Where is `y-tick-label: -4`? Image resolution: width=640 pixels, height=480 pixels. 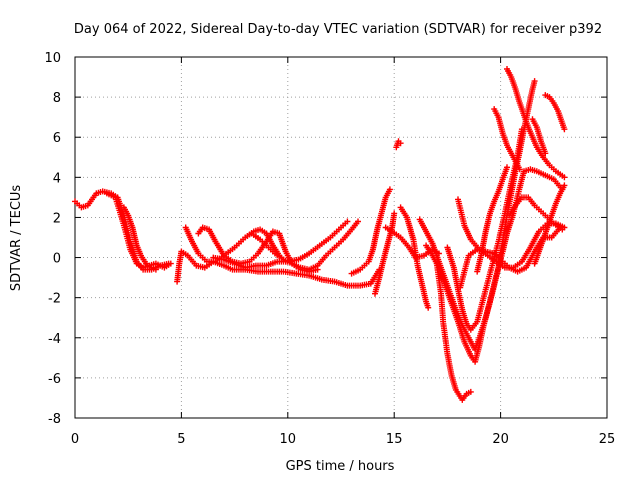
y-tick-label: -4 is located at coordinates (54, 339).